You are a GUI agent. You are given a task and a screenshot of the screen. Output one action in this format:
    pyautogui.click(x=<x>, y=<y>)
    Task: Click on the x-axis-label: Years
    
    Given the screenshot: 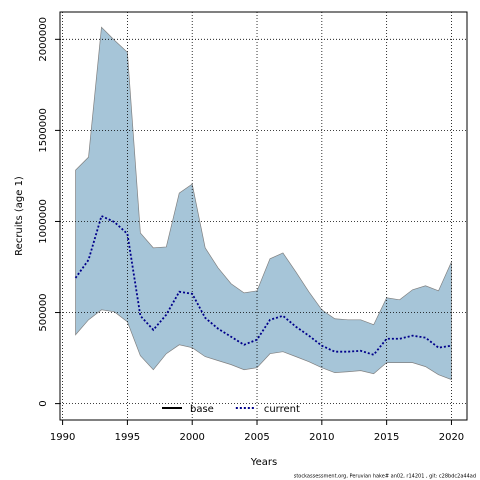 What is the action you would take?
    pyautogui.click(x=263, y=462)
    